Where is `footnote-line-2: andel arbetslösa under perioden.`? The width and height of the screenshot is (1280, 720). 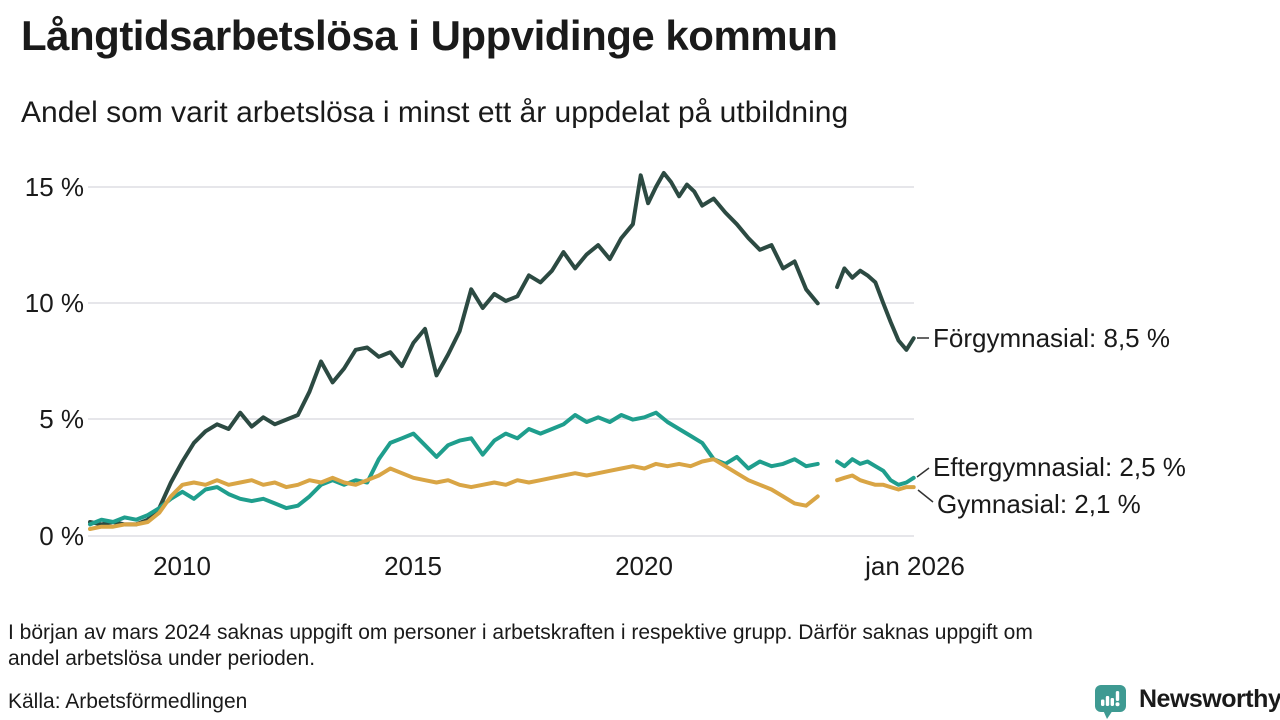
footnote-line-2: andel arbetslösa under perioden. is located at coordinates (162, 658).